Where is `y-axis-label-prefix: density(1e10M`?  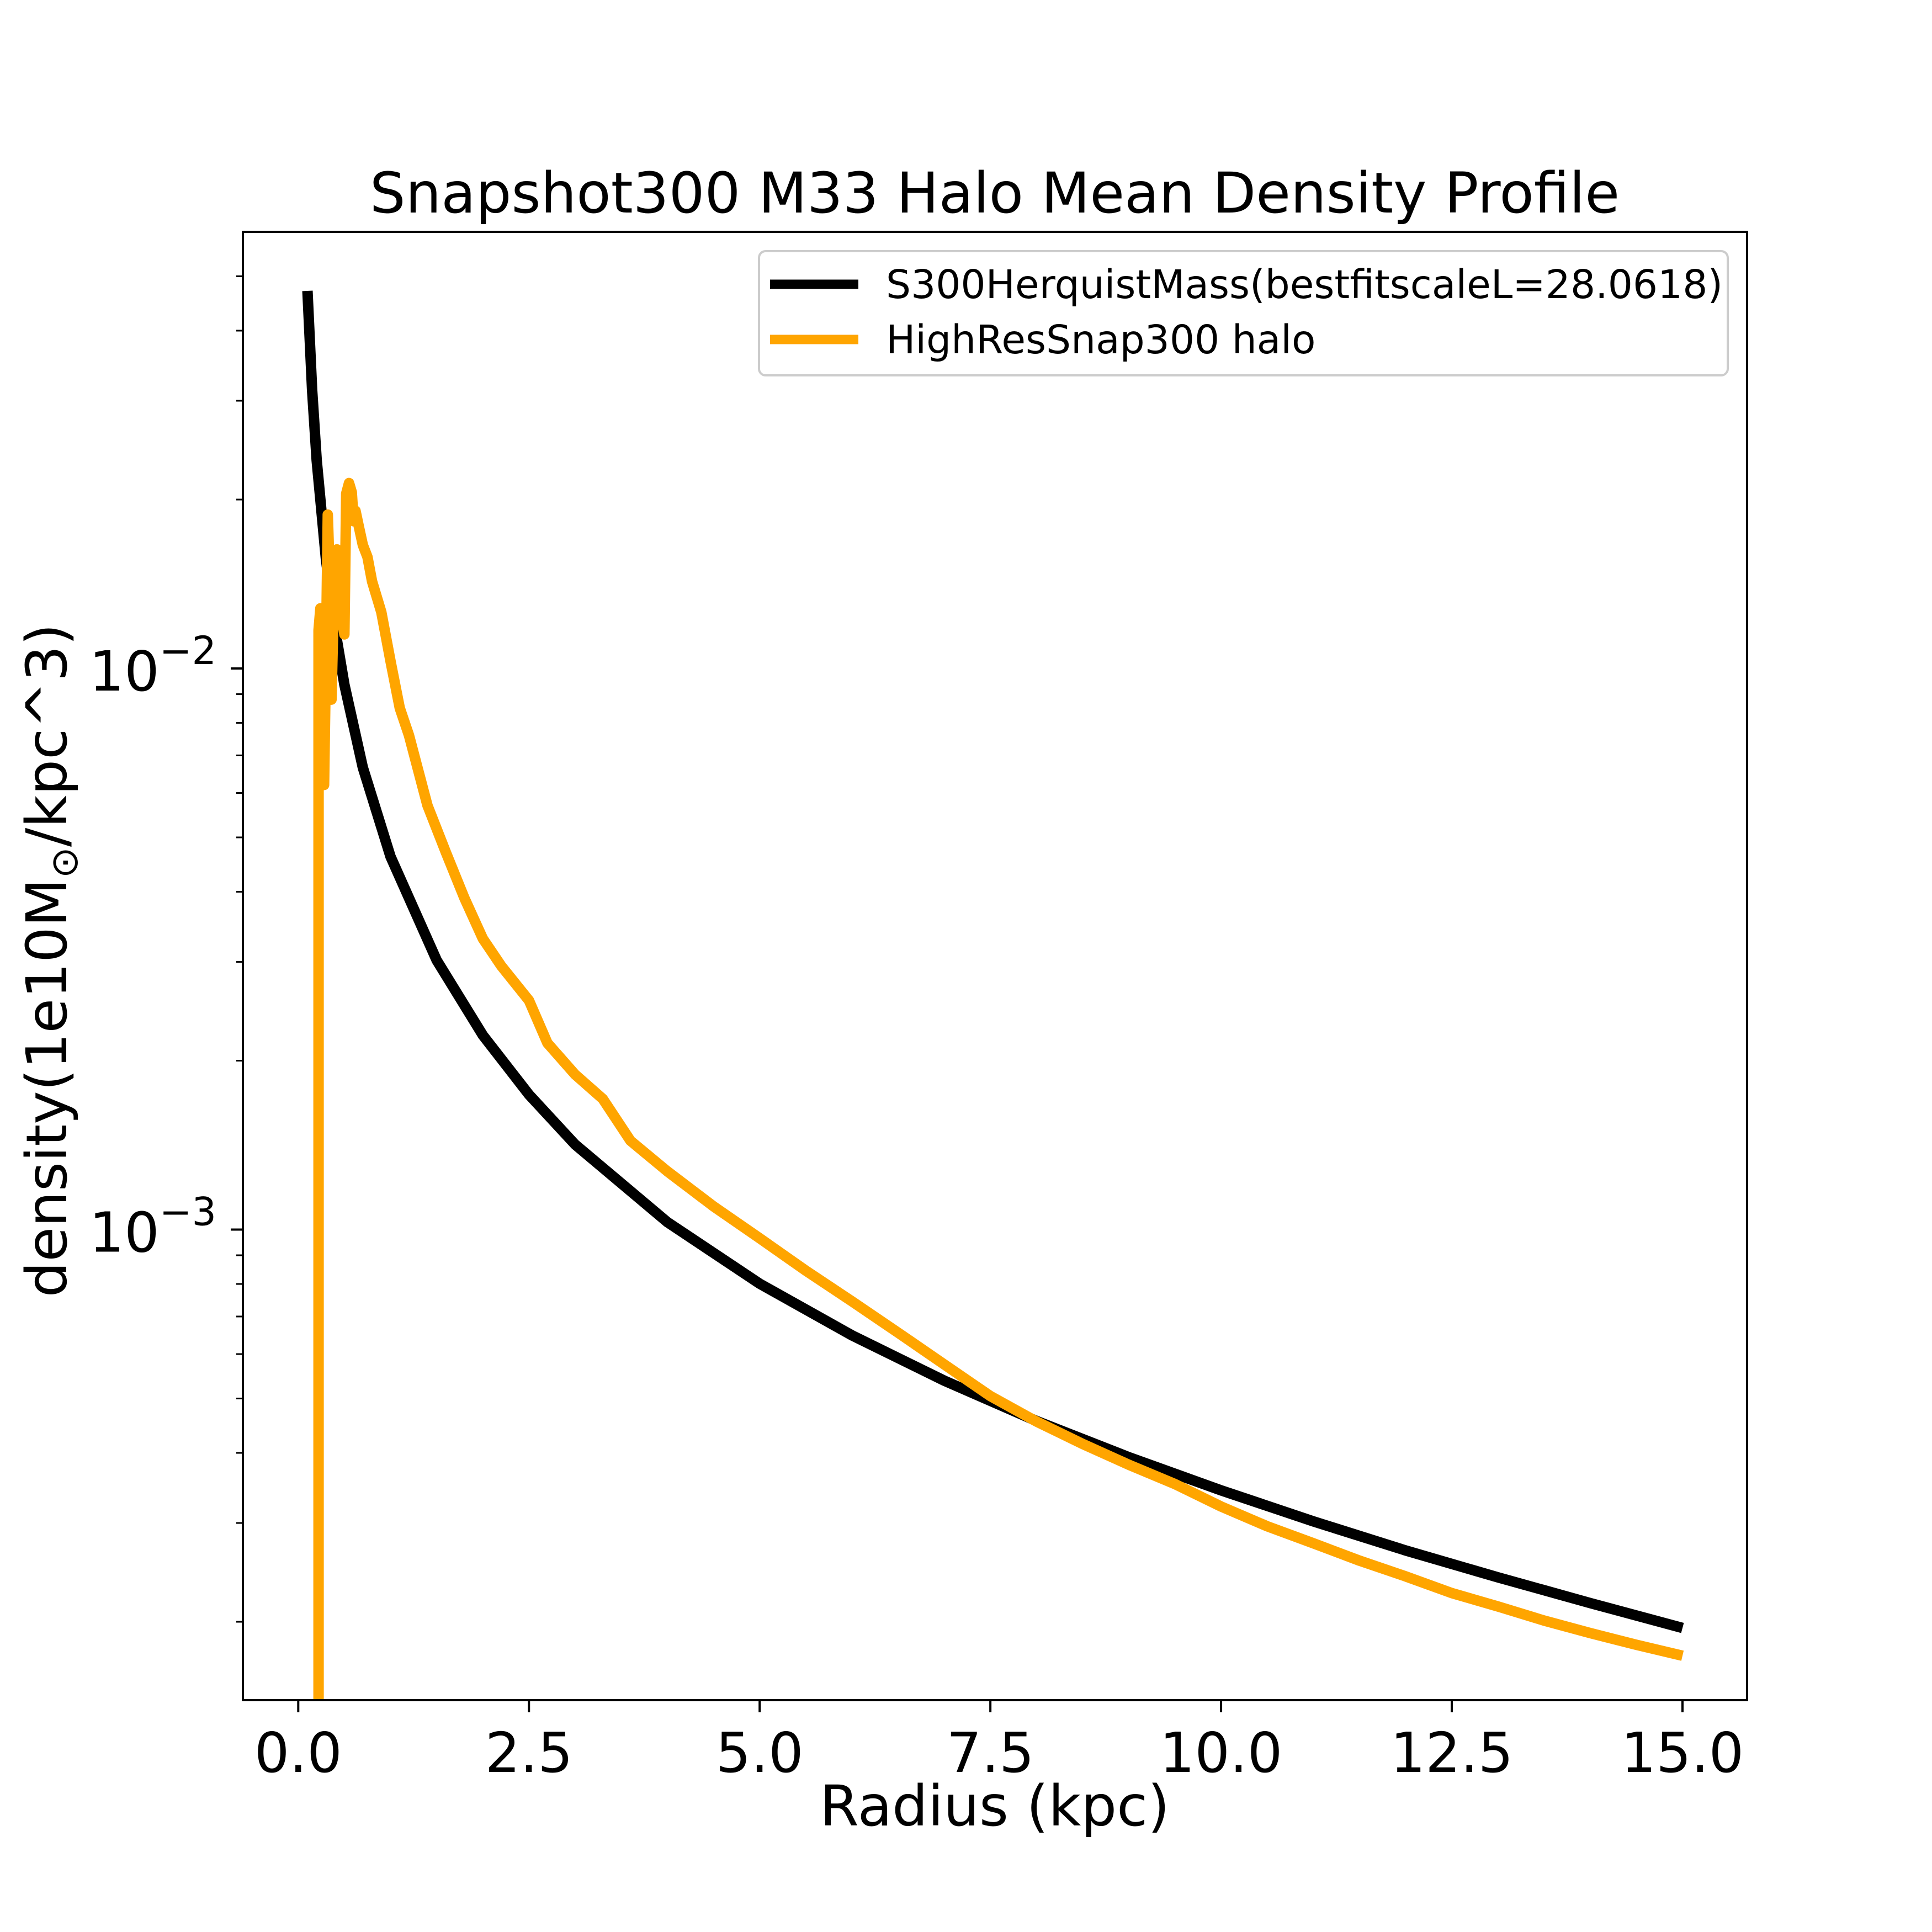
y-axis-label-prefix: density(1e10M is located at coordinates (47, 1088).